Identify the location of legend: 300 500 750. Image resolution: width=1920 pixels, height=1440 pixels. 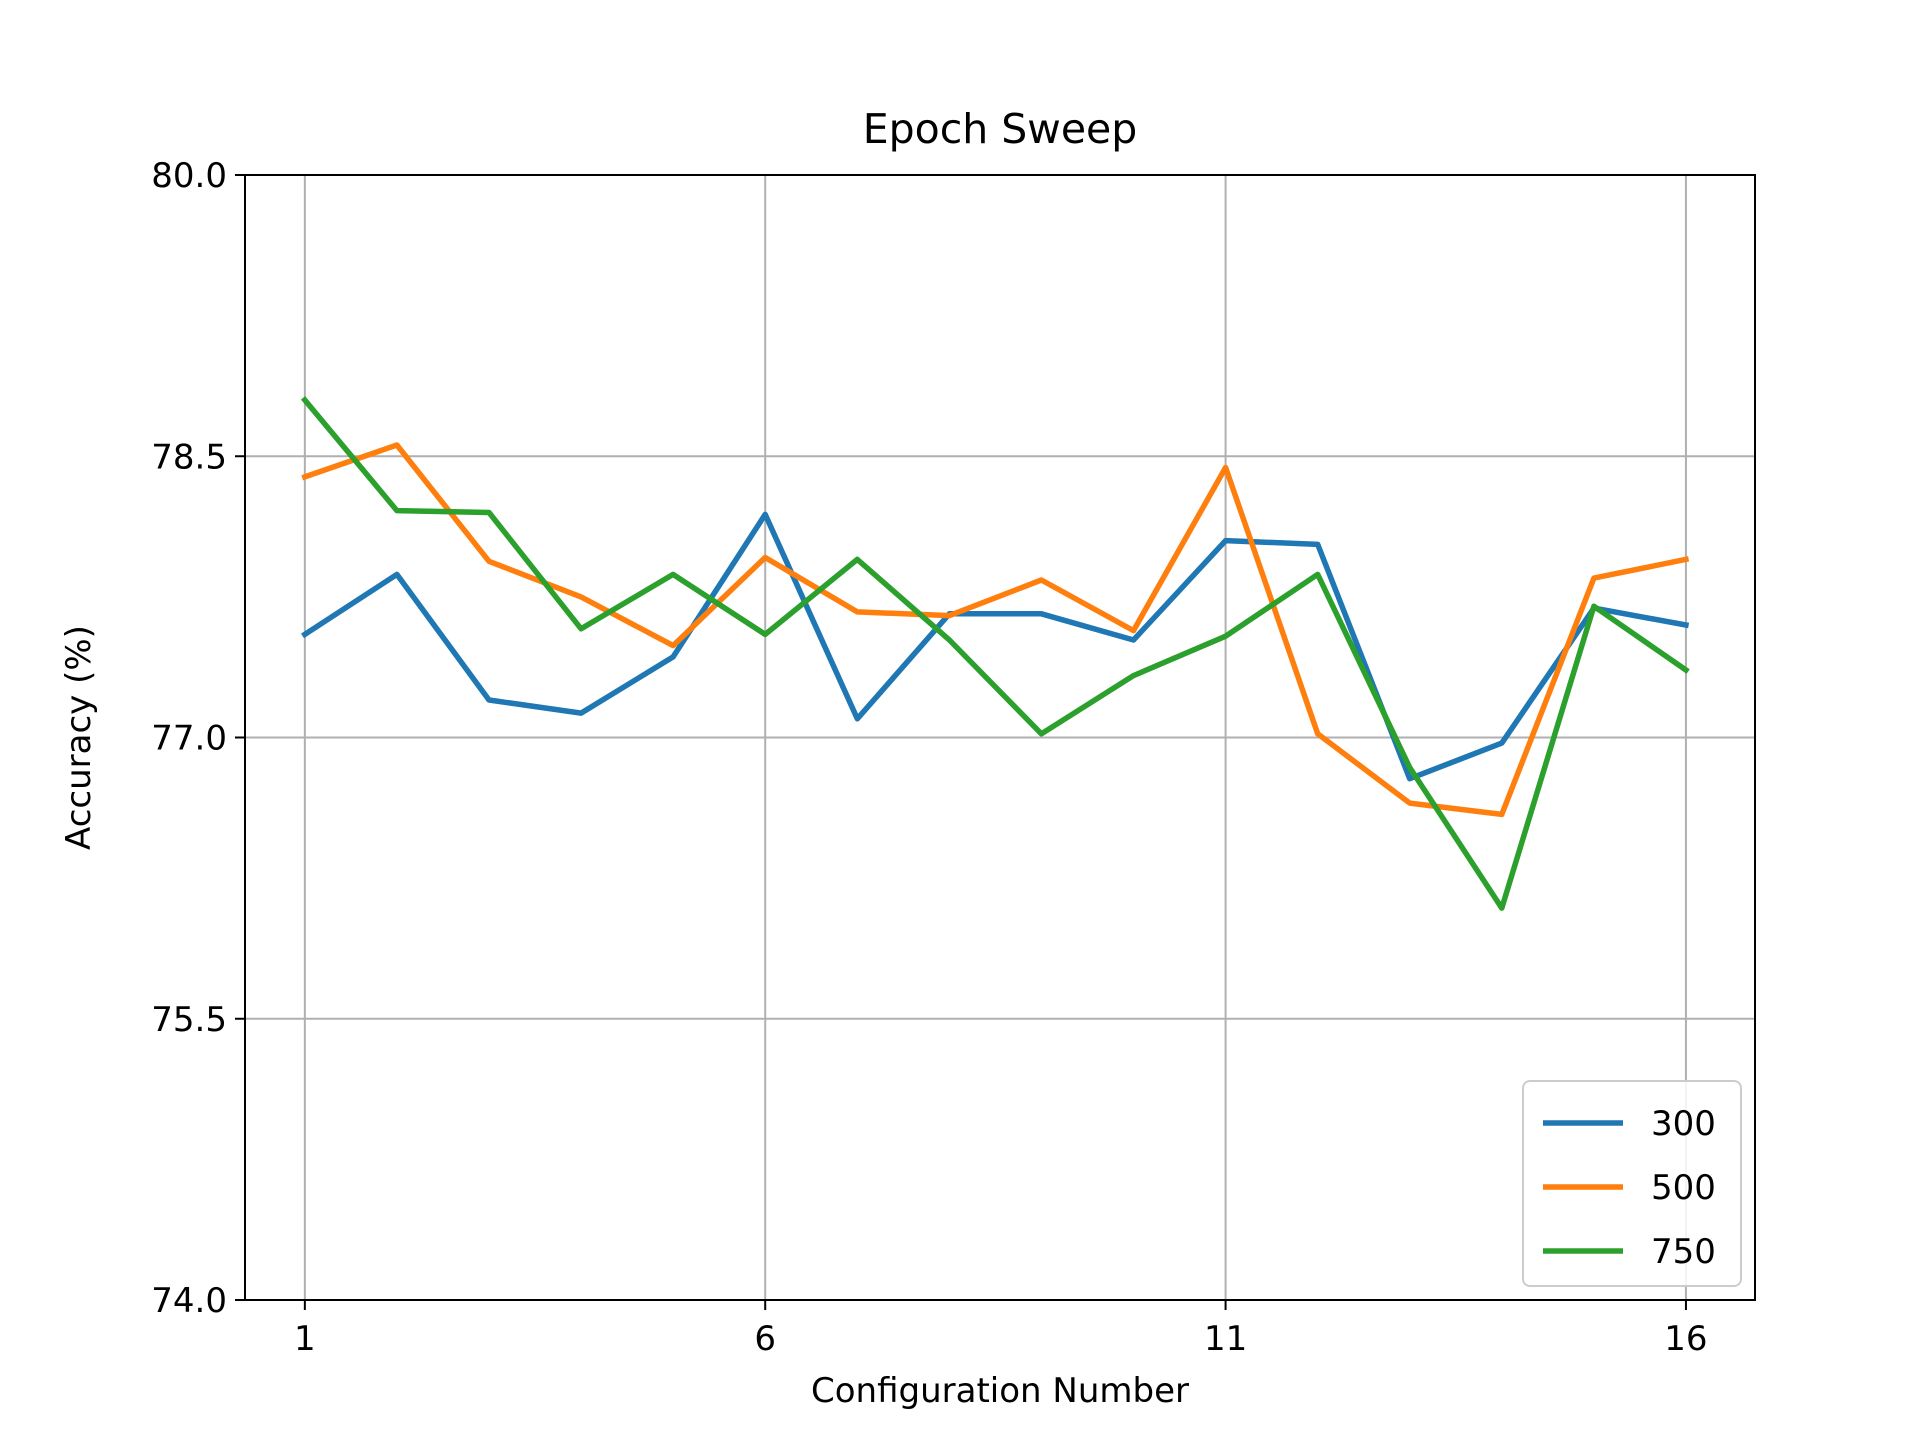
(1632, 1183).